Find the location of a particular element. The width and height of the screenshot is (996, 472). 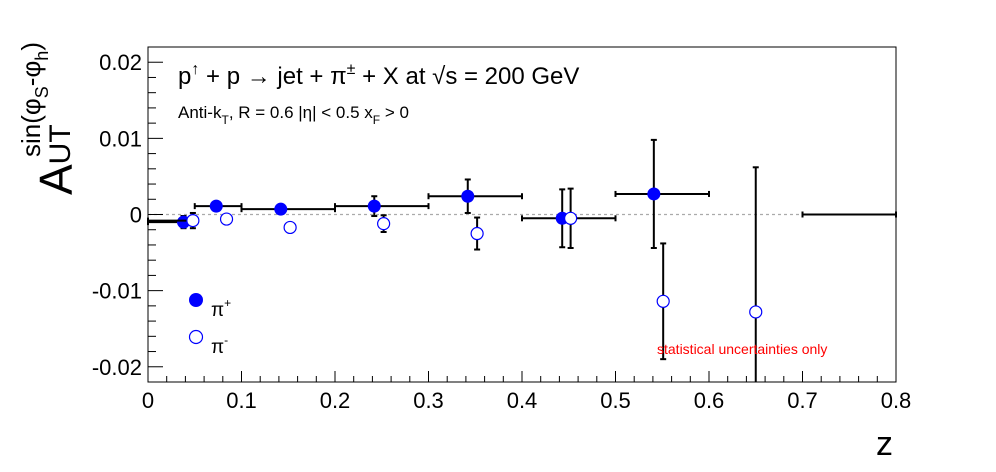

y-tick-label: 0.01 is located at coordinates (120, 138).